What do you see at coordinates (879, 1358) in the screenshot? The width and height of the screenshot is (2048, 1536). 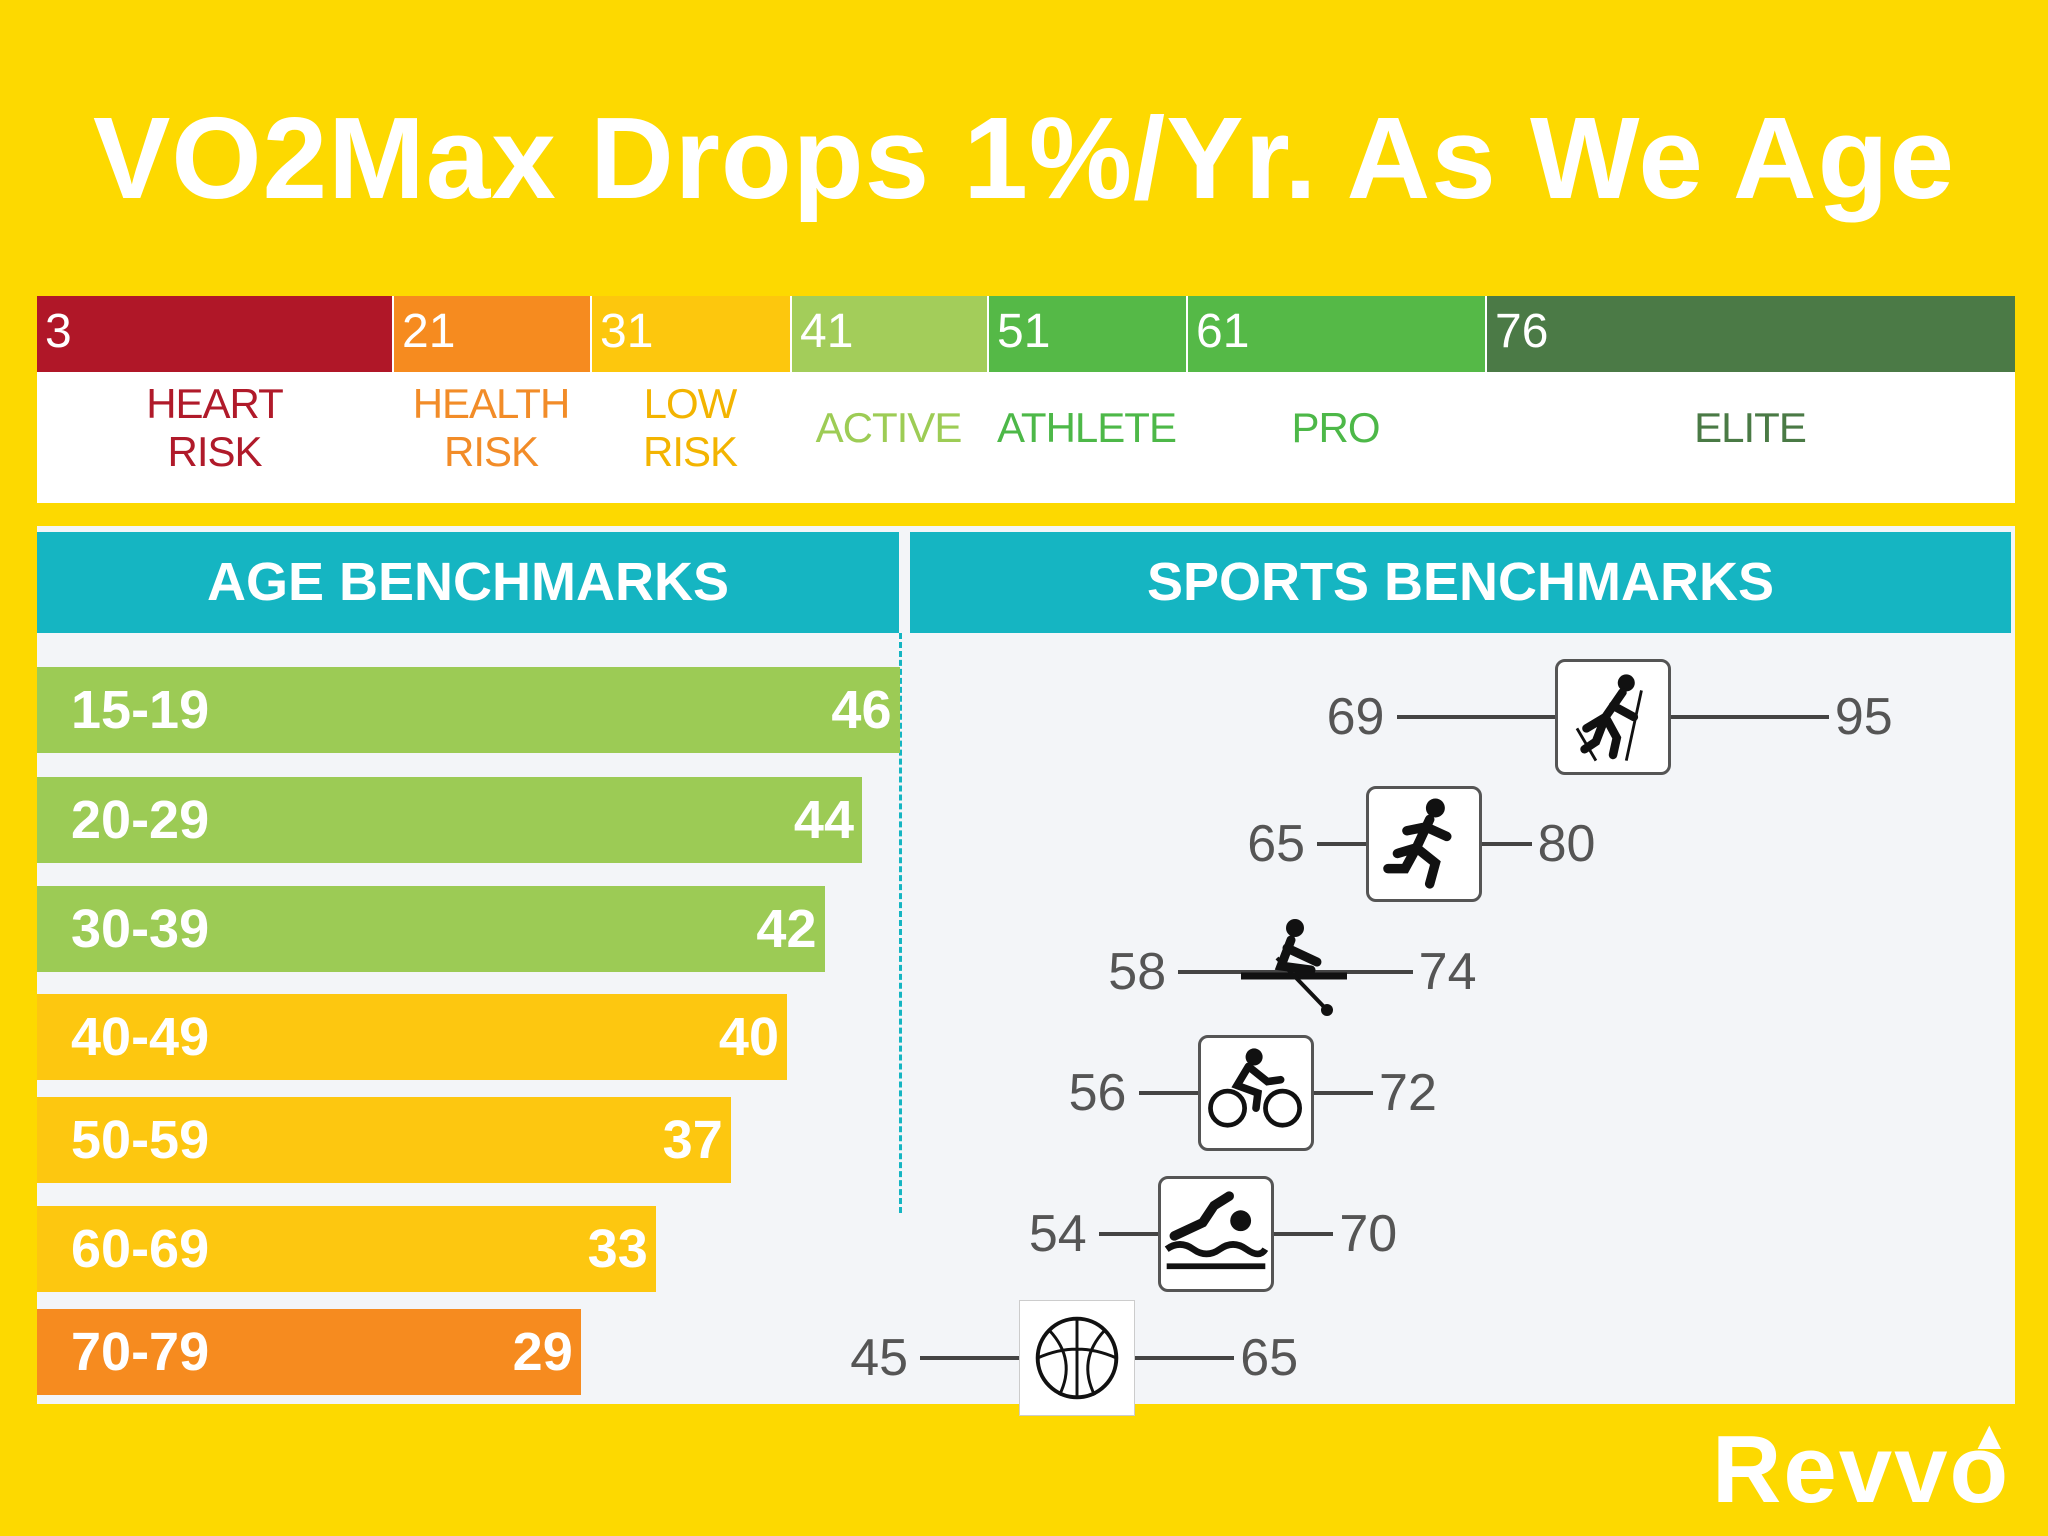 I see `sport-min-value: 45` at bounding box center [879, 1358].